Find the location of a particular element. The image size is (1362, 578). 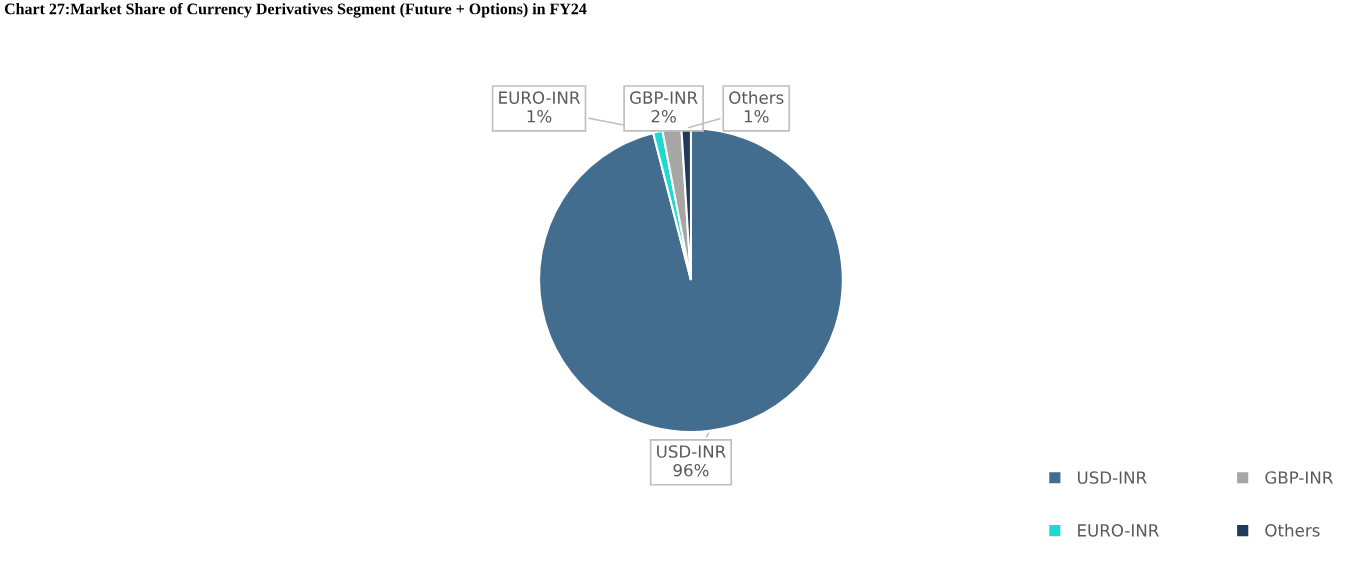

legend-label: EURO-INR is located at coordinates (1118, 530).